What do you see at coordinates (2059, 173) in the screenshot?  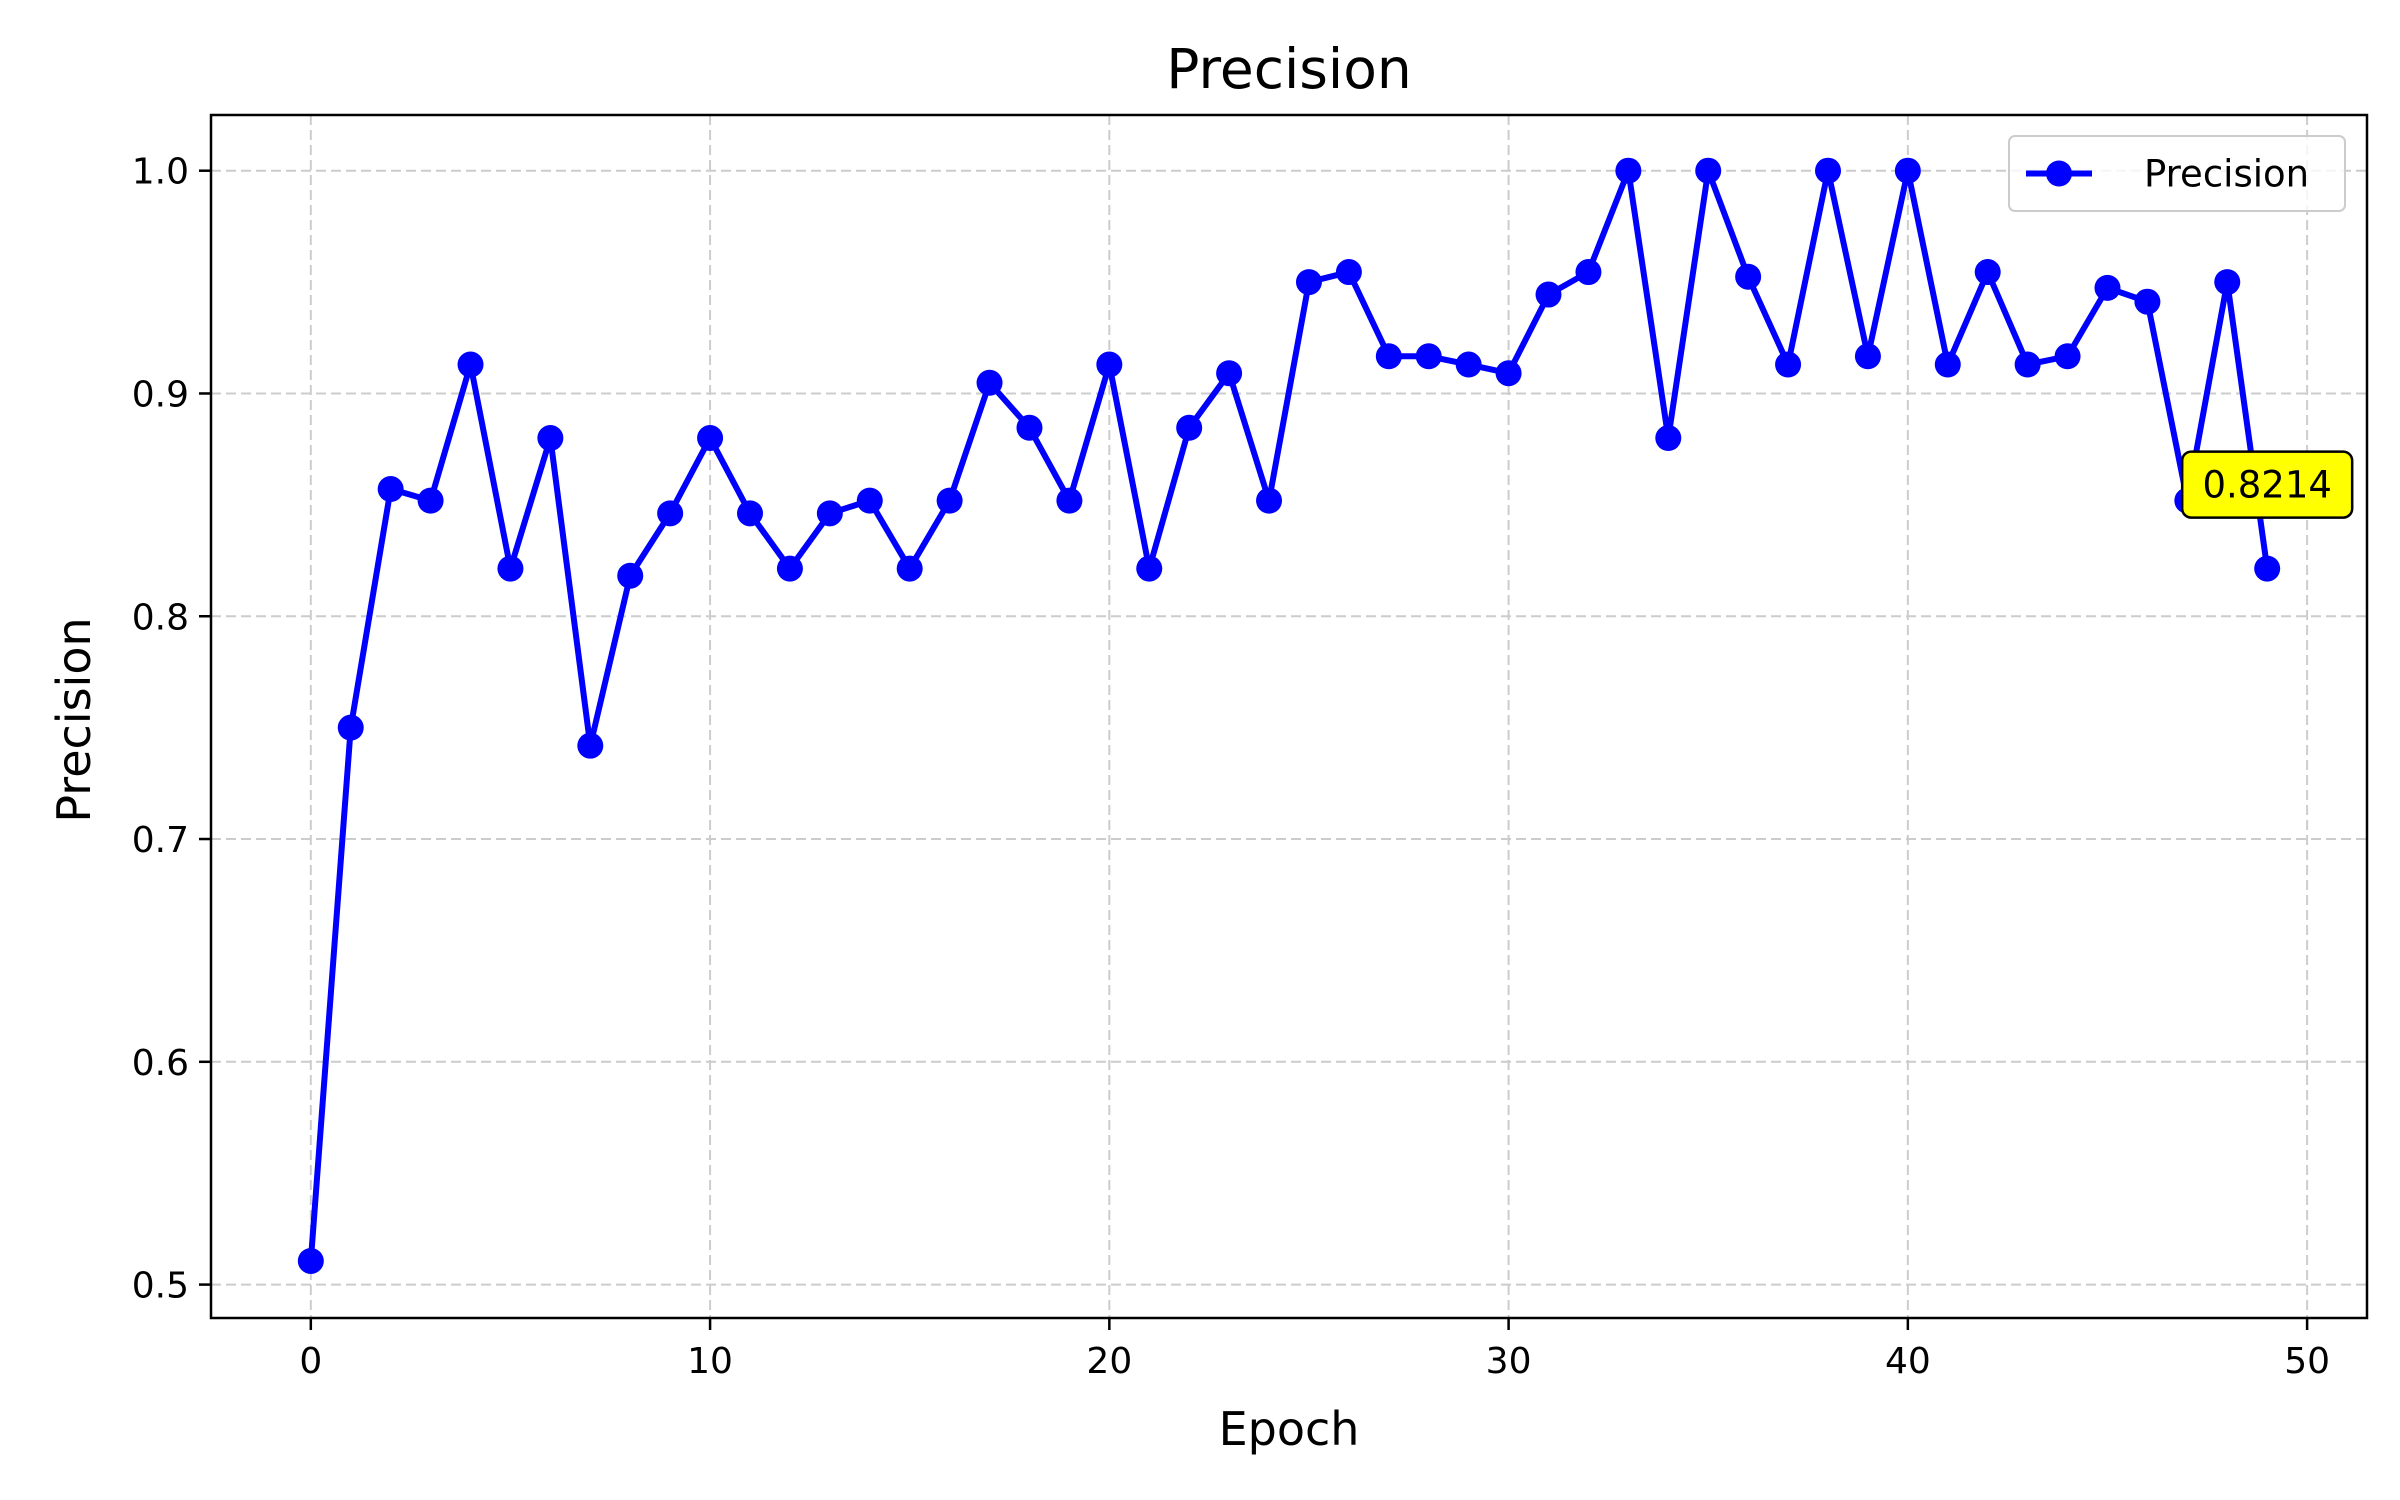 I see `legend-marker` at bounding box center [2059, 173].